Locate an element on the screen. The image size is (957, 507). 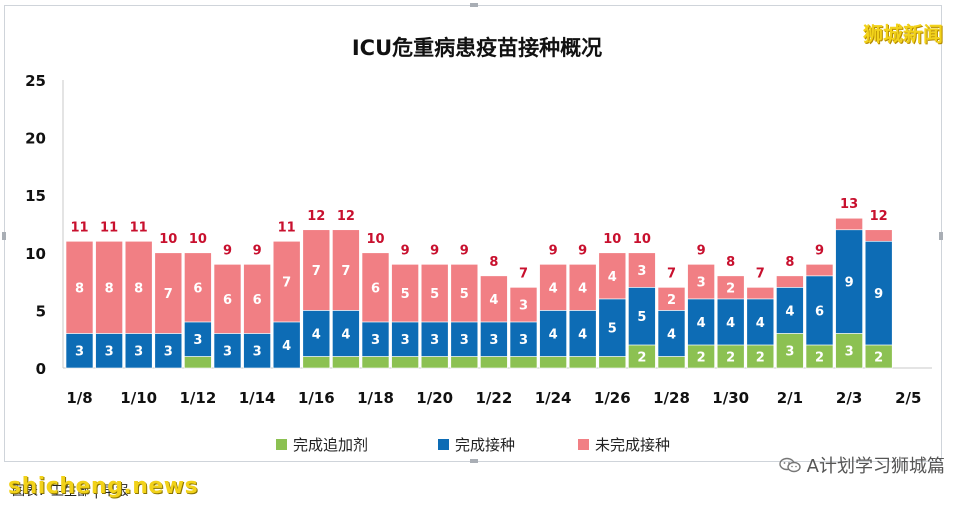
x-tick-label: 1/28 is located at coordinates (671, 398).